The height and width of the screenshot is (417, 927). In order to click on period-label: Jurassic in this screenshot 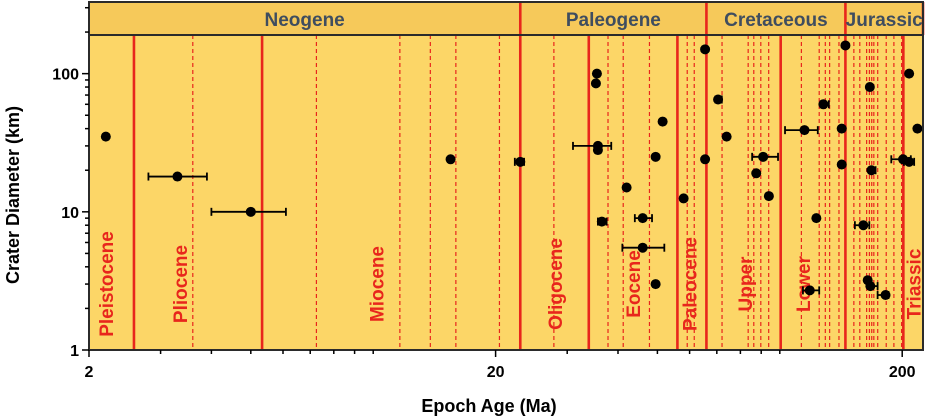, I will do `click(885, 20)`.